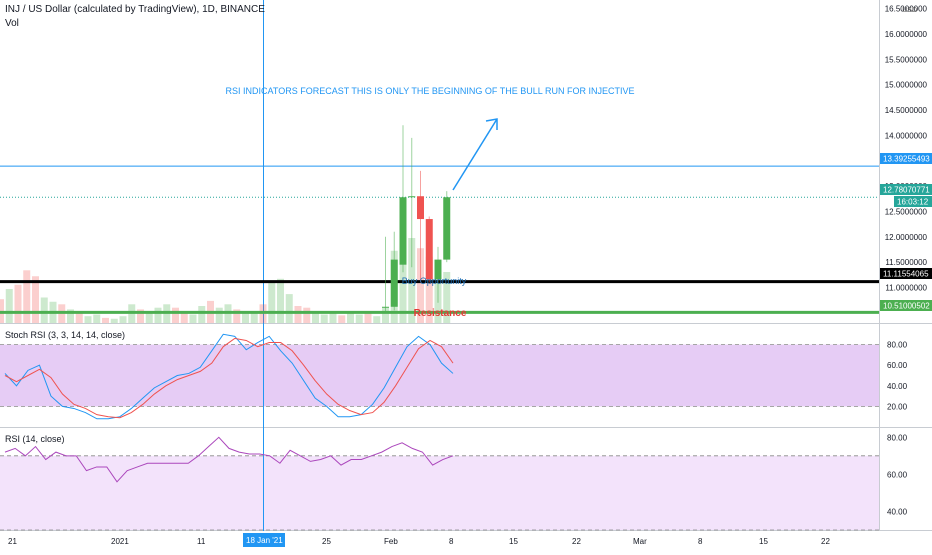 The width and height of the screenshot is (932, 555). What do you see at coordinates (906, 237) in the screenshot?
I see `price-tick-label: 12.0000000` at bounding box center [906, 237].